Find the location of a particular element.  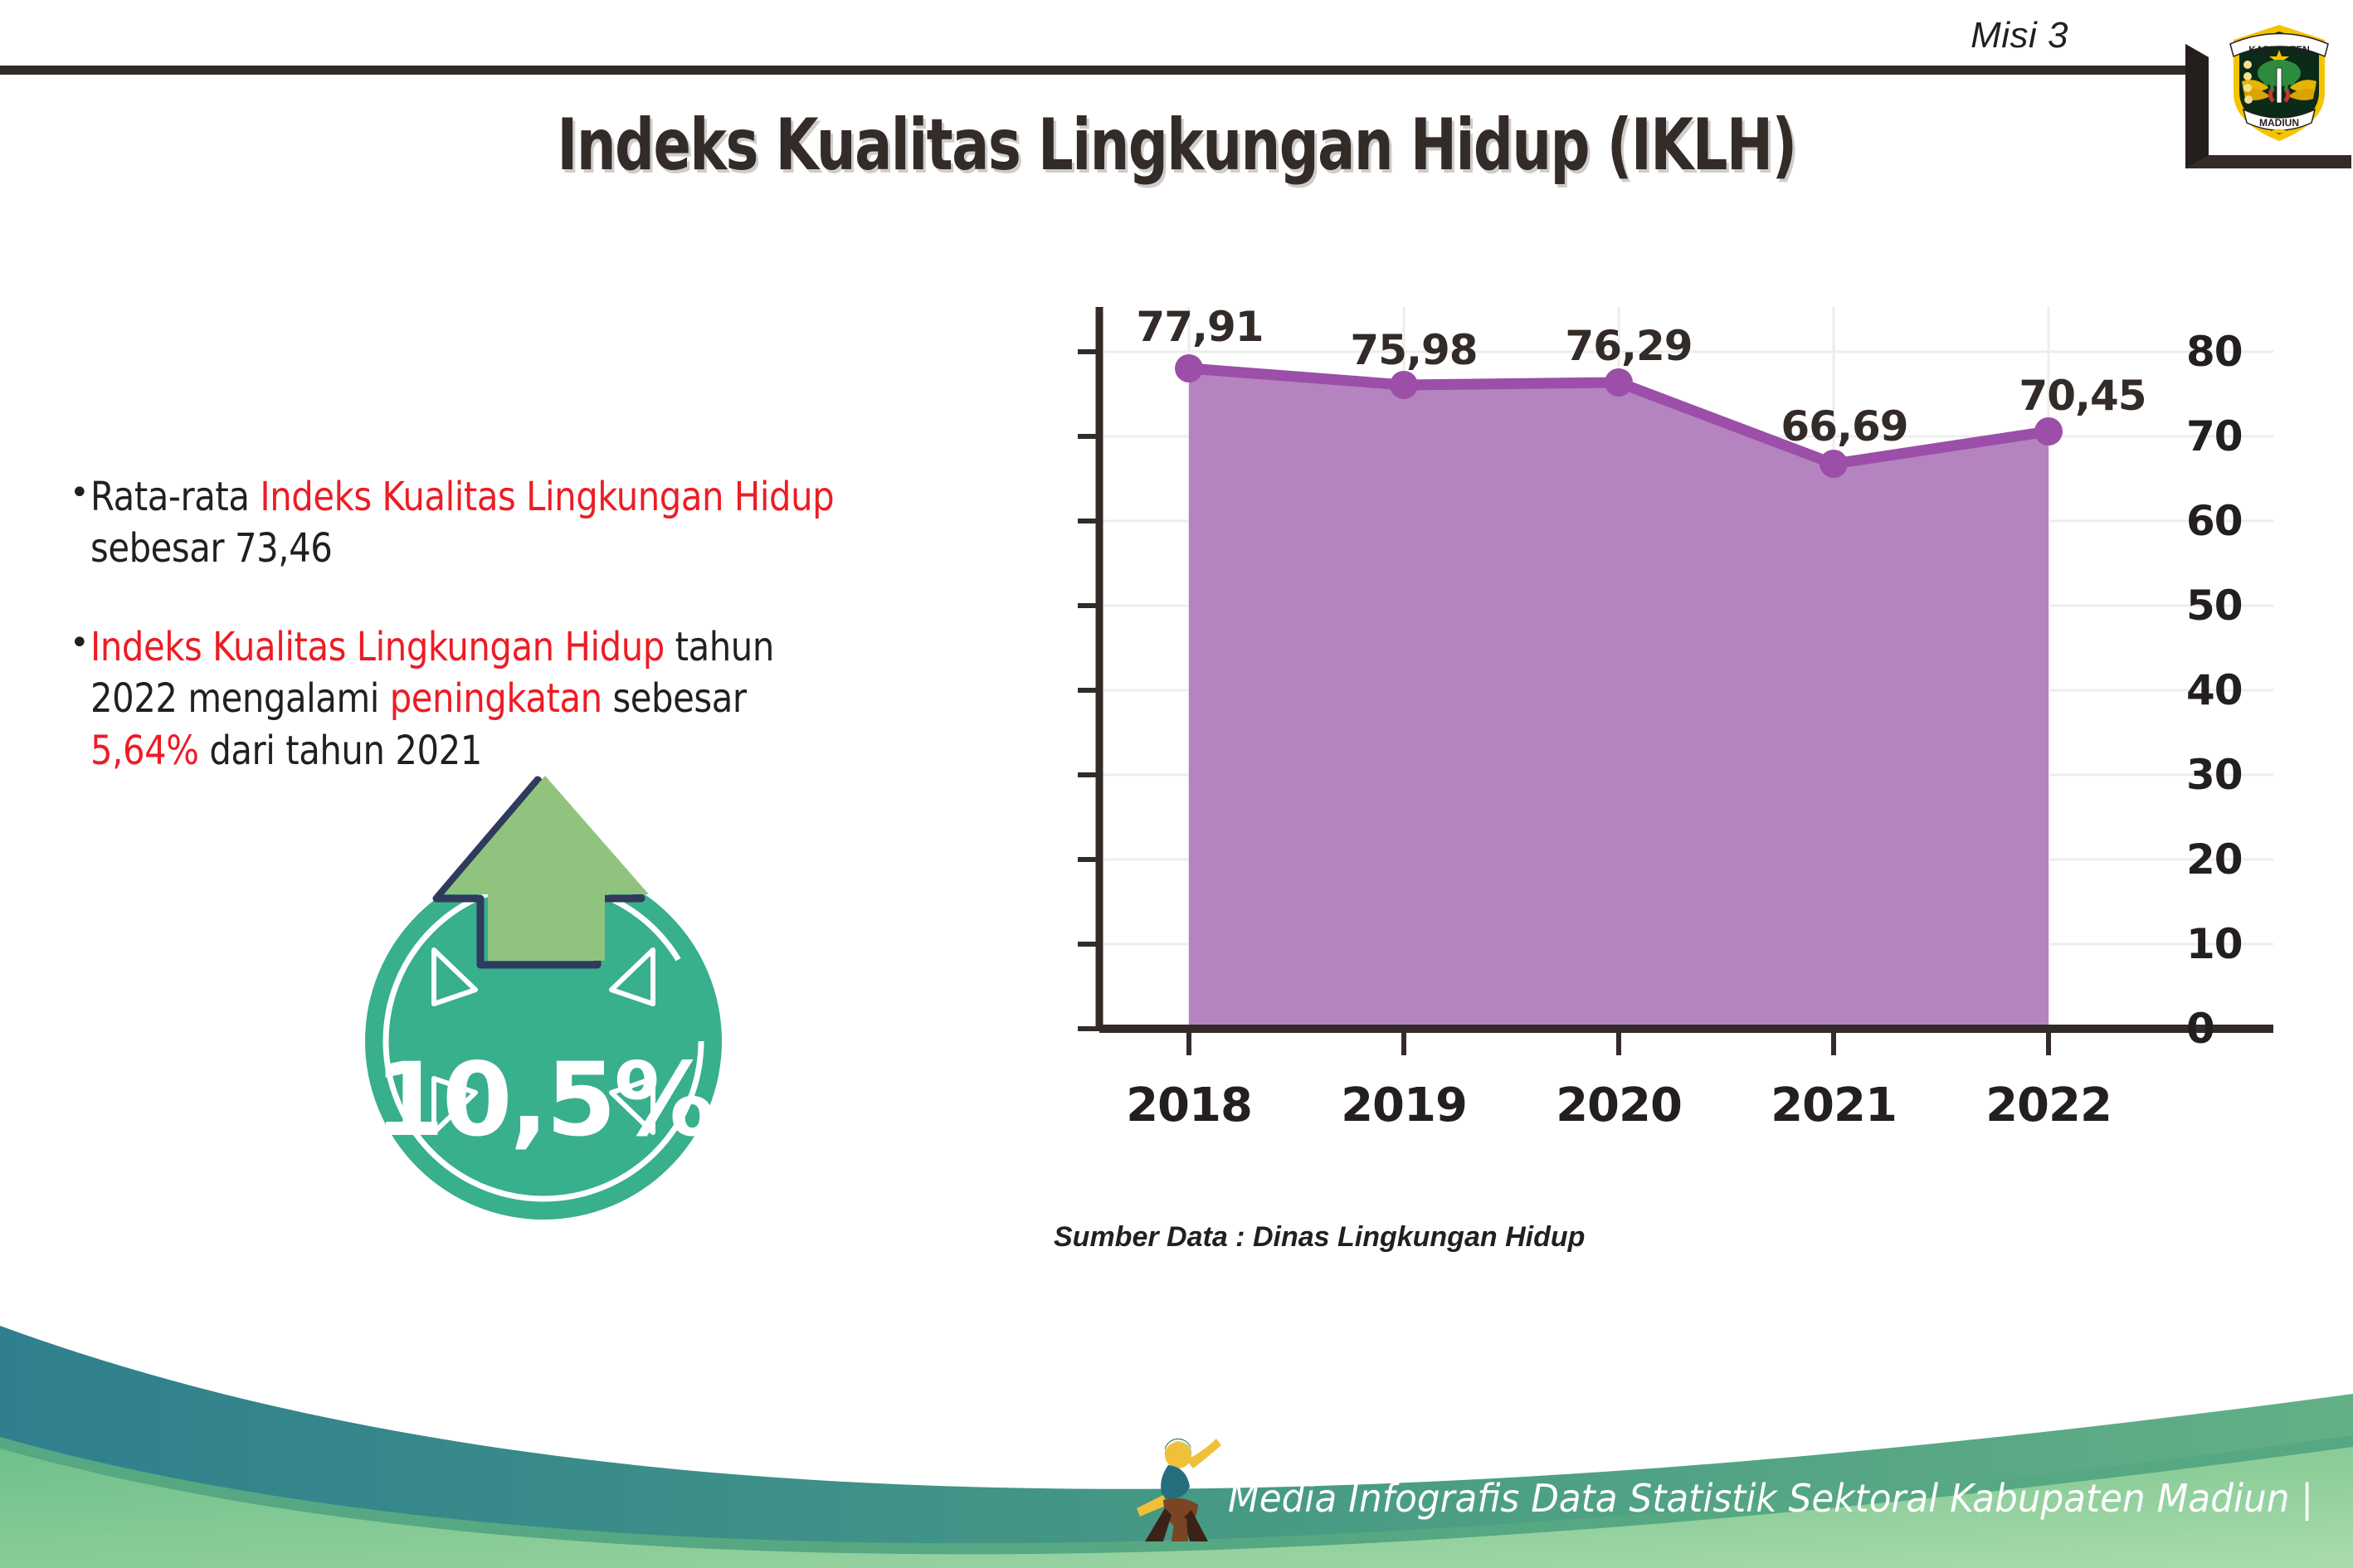

bullet-segment: sebesar is located at coordinates (675, 699).